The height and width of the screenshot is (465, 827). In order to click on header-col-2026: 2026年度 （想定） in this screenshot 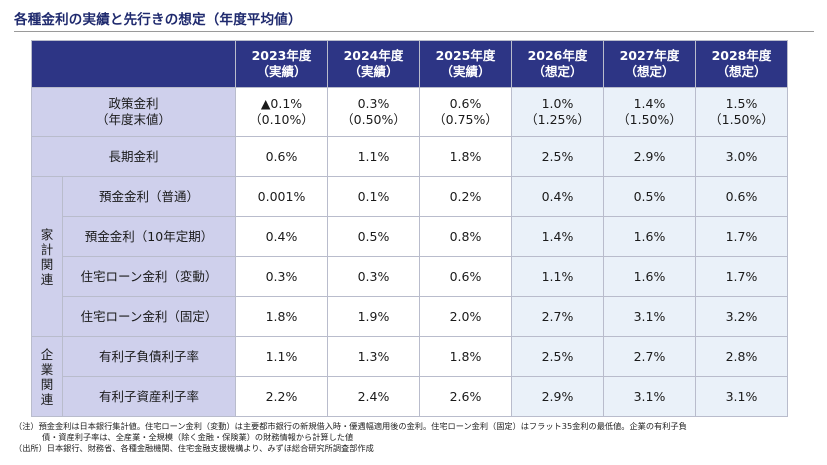, I will do `click(557, 64)`.